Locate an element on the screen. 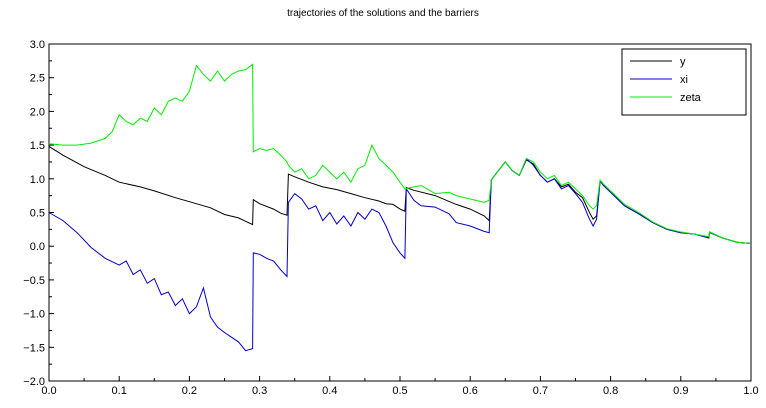  legend-label-xi: xi is located at coordinates (684, 80).